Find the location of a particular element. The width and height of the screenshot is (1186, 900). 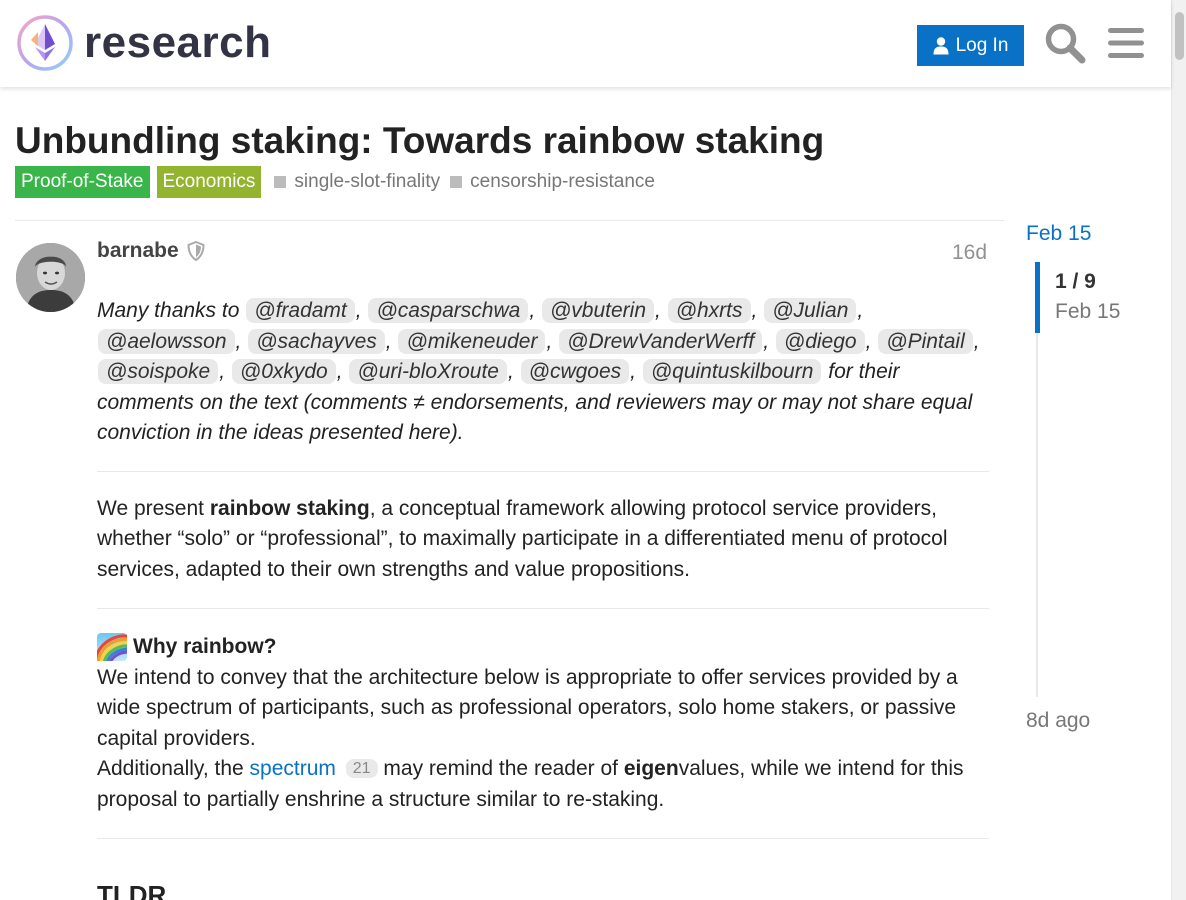

user-mention: @cwgoes is located at coordinates (575, 371).